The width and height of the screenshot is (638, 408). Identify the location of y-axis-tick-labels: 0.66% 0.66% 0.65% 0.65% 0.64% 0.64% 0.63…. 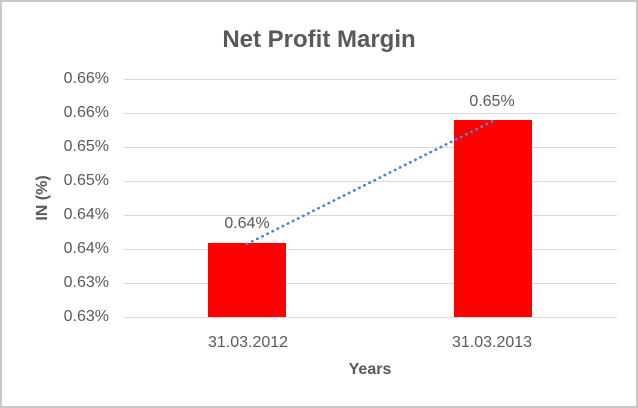
(55, 198).